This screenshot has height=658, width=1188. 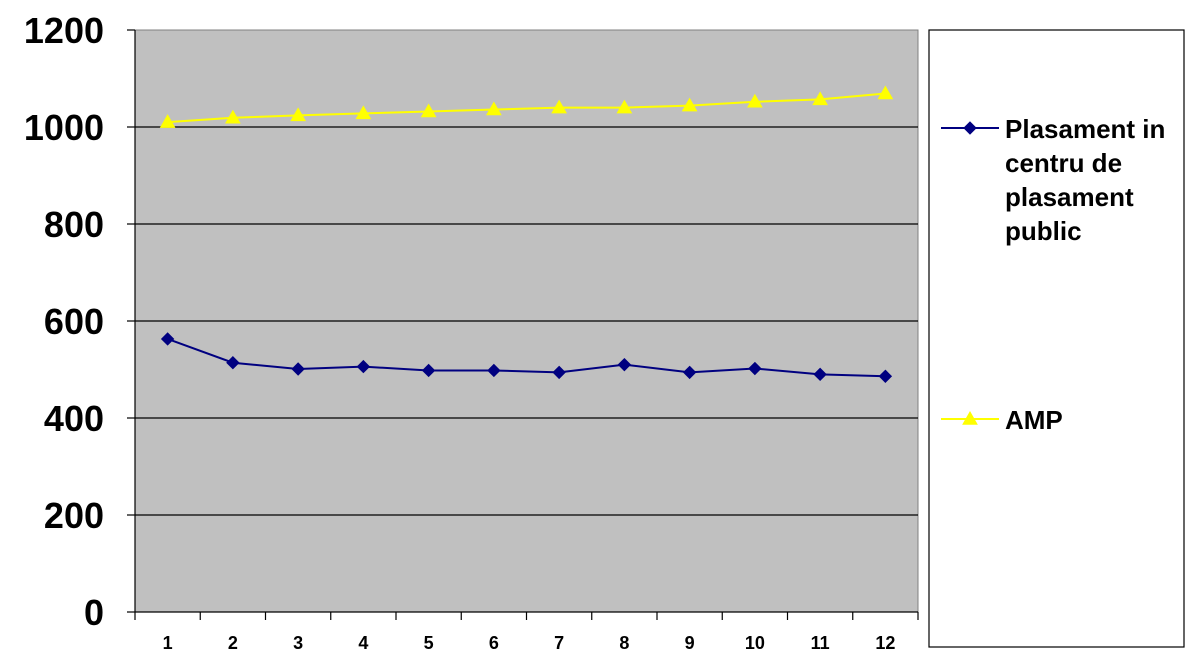 What do you see at coordinates (298, 643) in the screenshot?
I see `x-tick-label: 3` at bounding box center [298, 643].